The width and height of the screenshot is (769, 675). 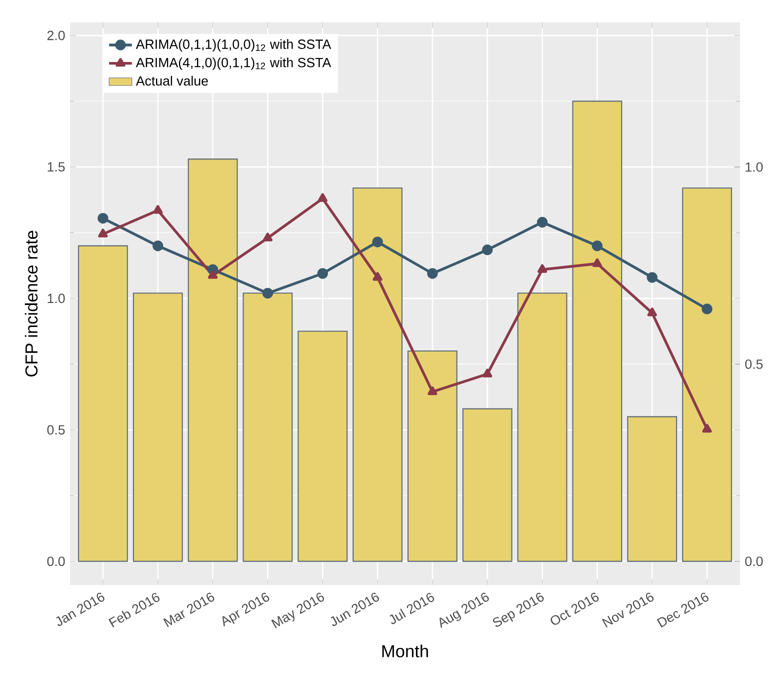 What do you see at coordinates (56, 35) in the screenshot?
I see `y-tick-label: 2.0` at bounding box center [56, 35].